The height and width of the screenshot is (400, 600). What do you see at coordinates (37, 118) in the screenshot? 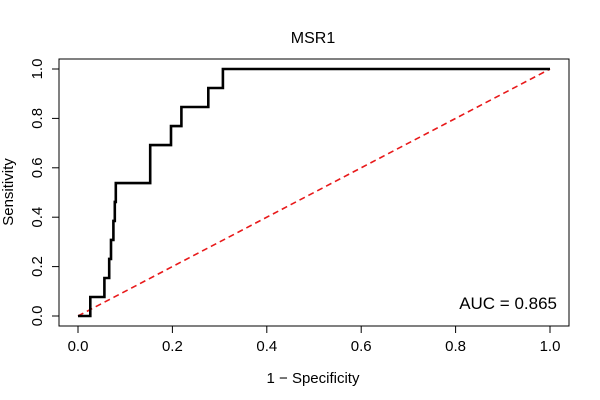
I see `y-tick-label: 0.8` at bounding box center [37, 118].